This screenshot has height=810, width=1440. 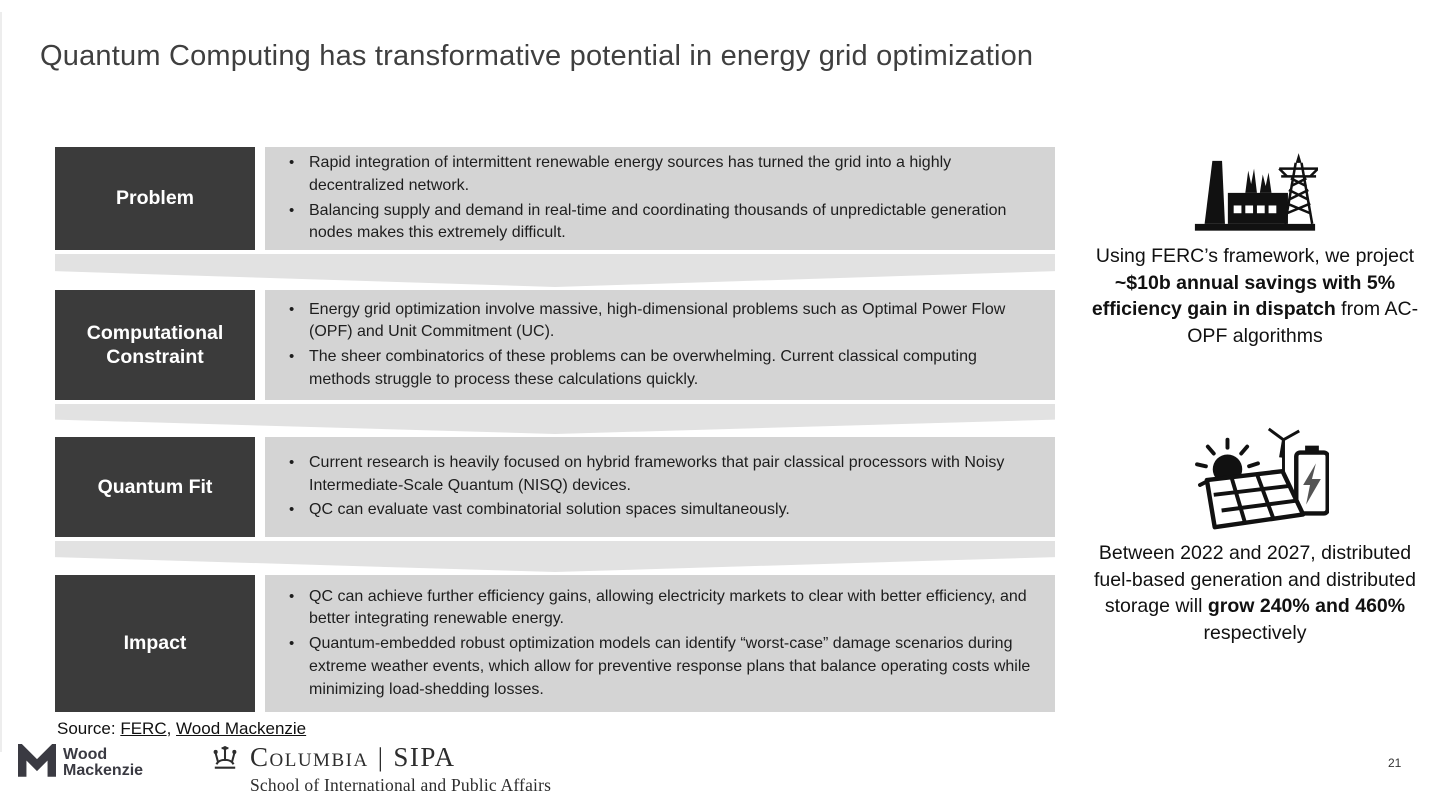 What do you see at coordinates (85, 754) in the screenshot?
I see `wood-mackenzie-line1: Wood` at bounding box center [85, 754].